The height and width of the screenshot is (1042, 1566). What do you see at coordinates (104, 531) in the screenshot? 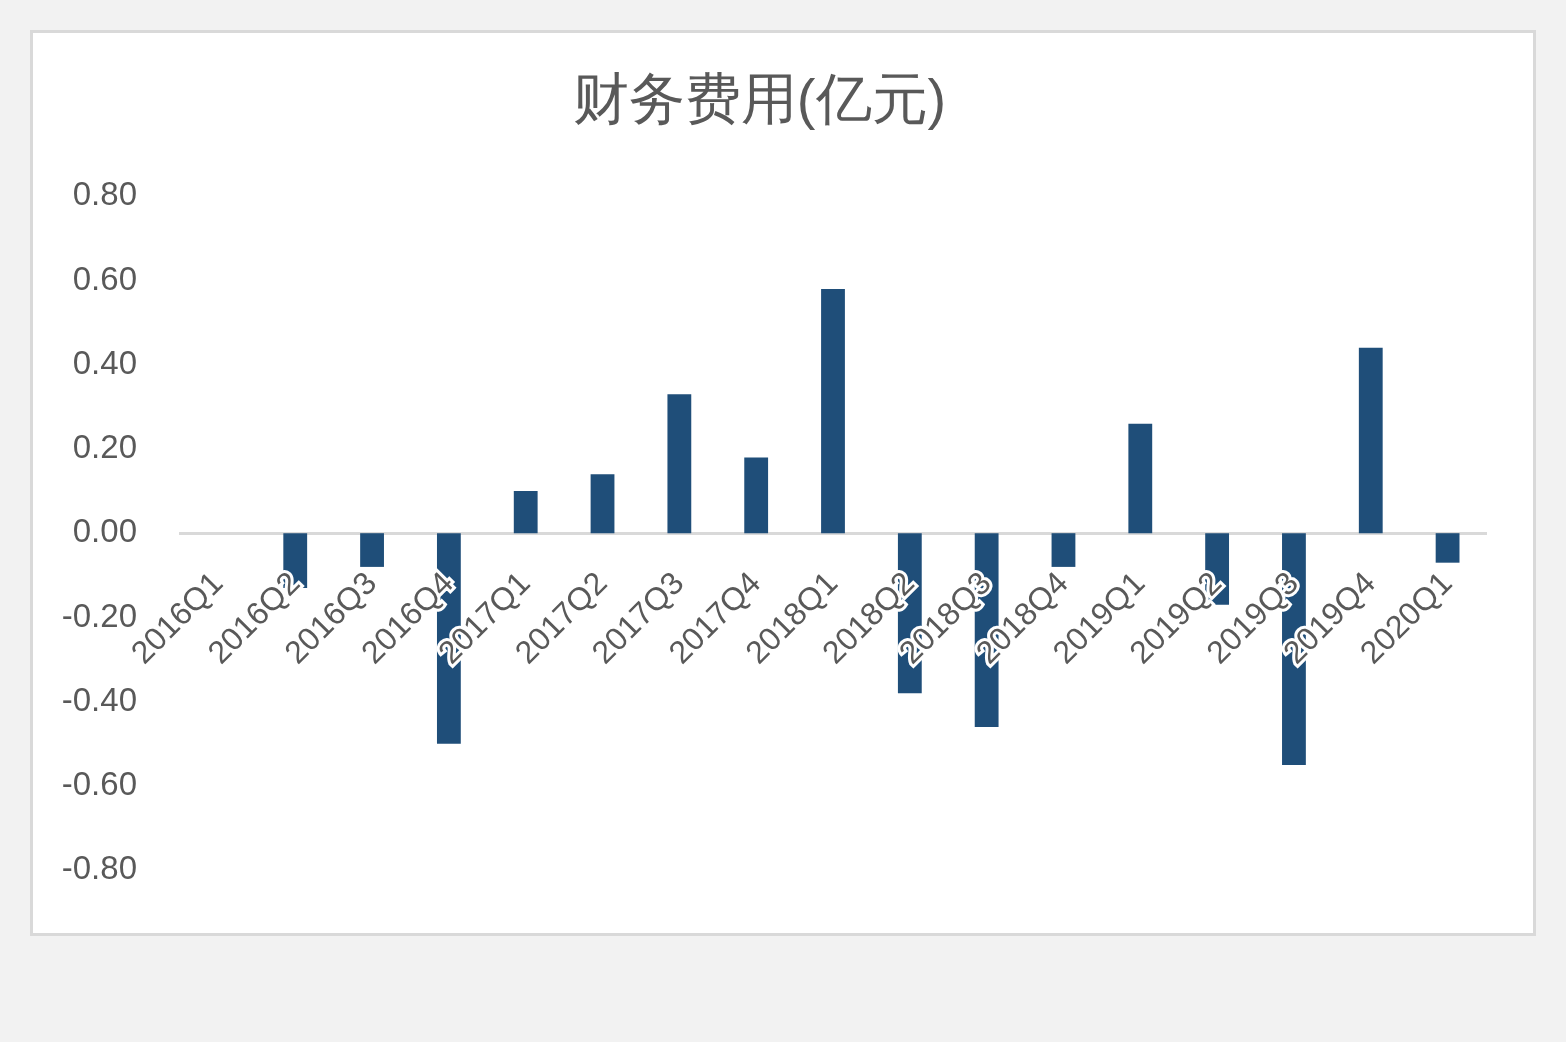
I see `y-tick-label: 0.00` at bounding box center [104, 531].